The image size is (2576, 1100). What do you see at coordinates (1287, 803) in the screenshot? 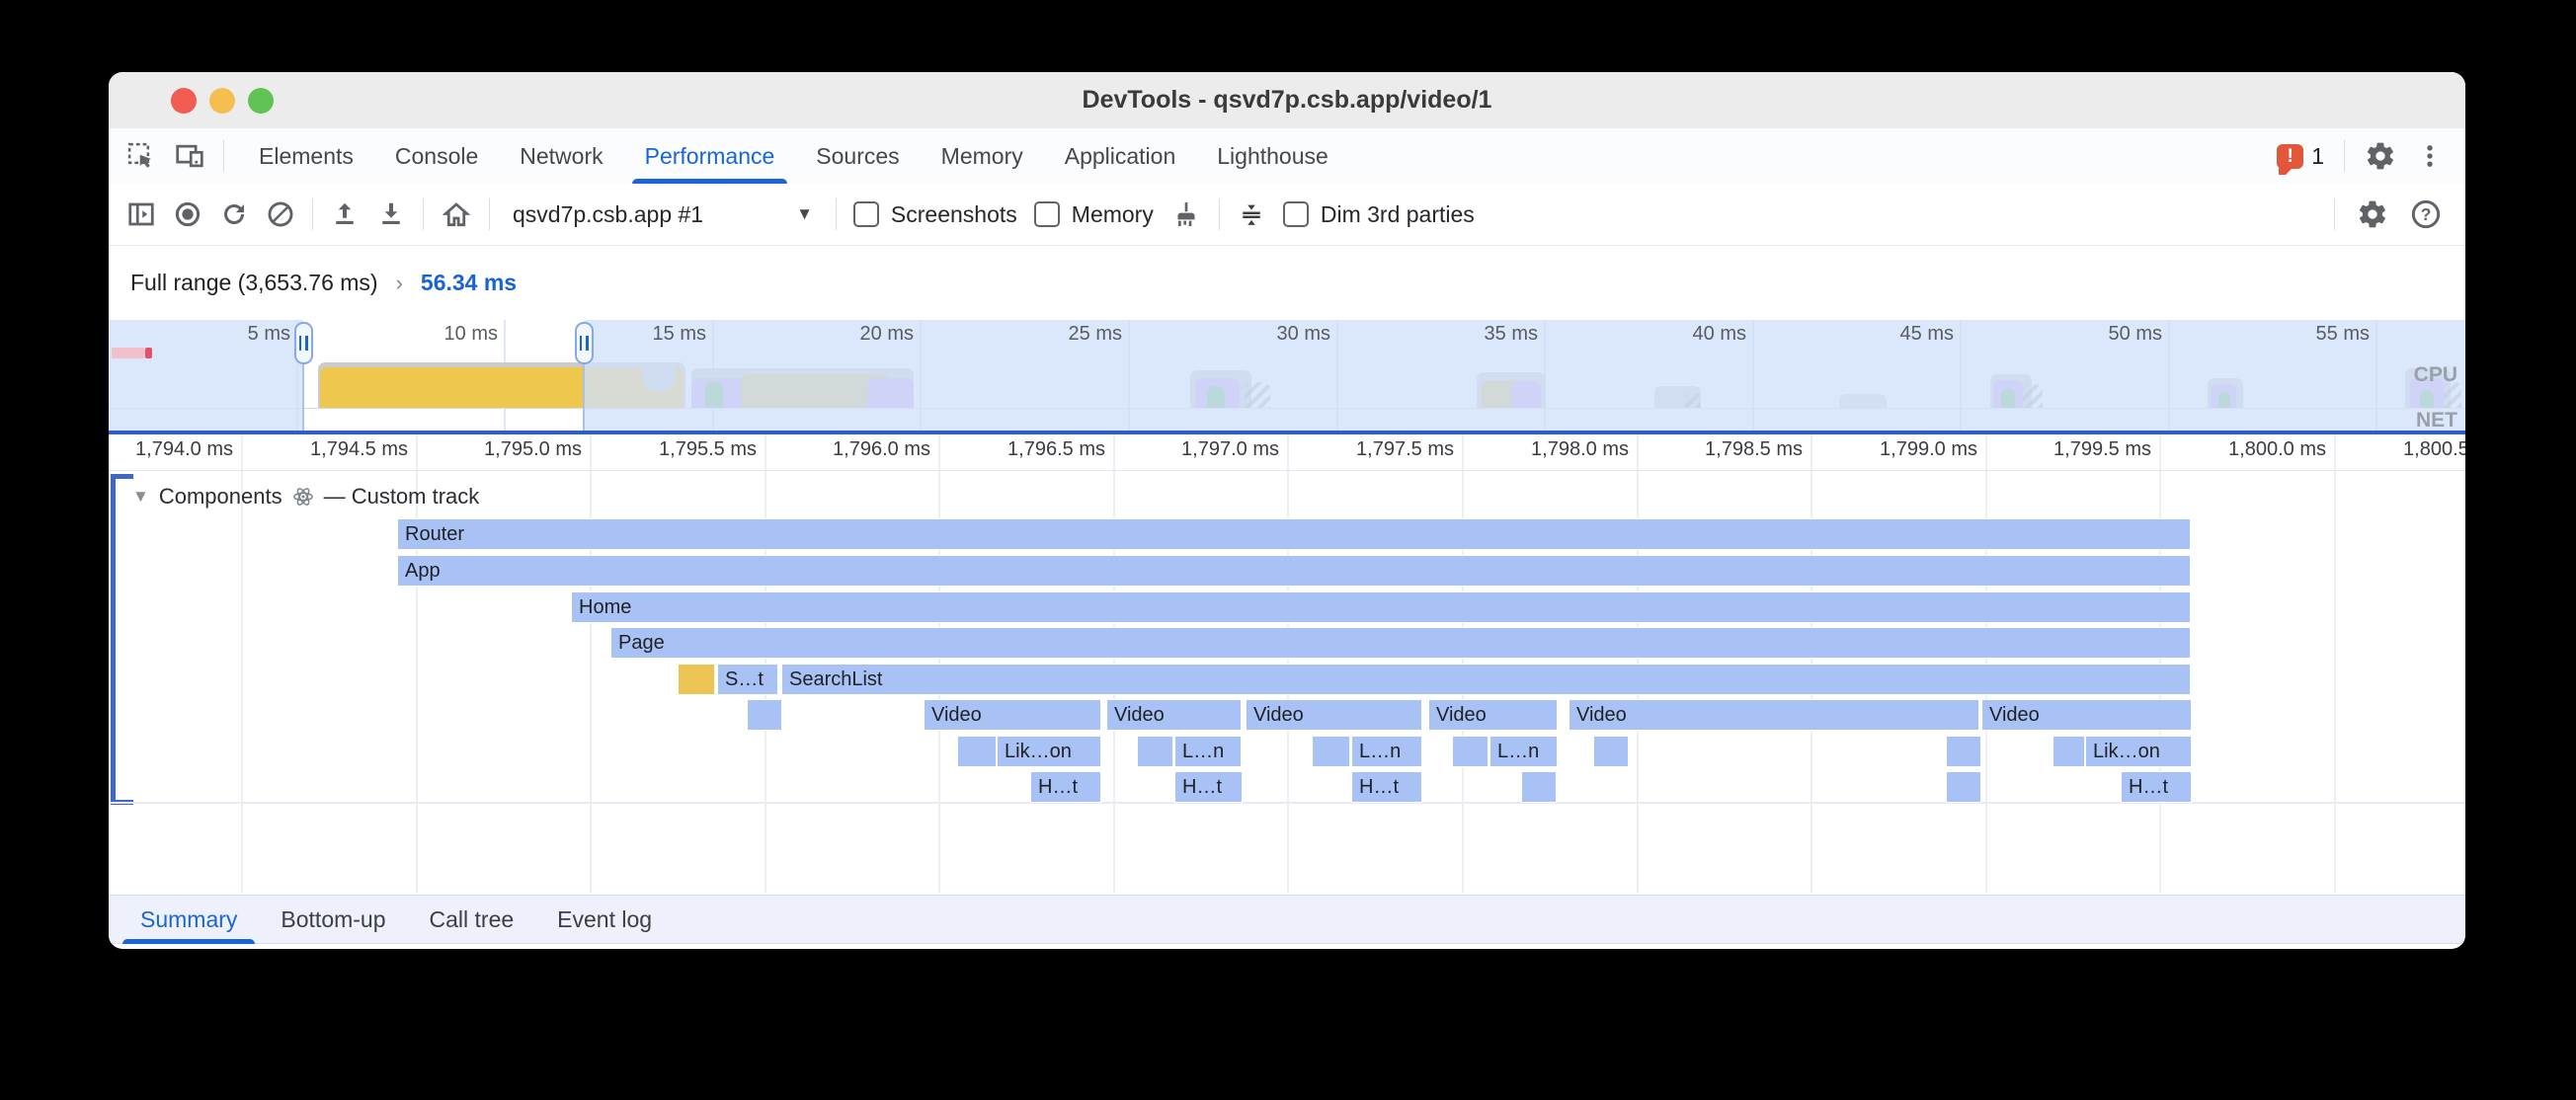
I see `flame-bottom-gridline` at bounding box center [1287, 803].